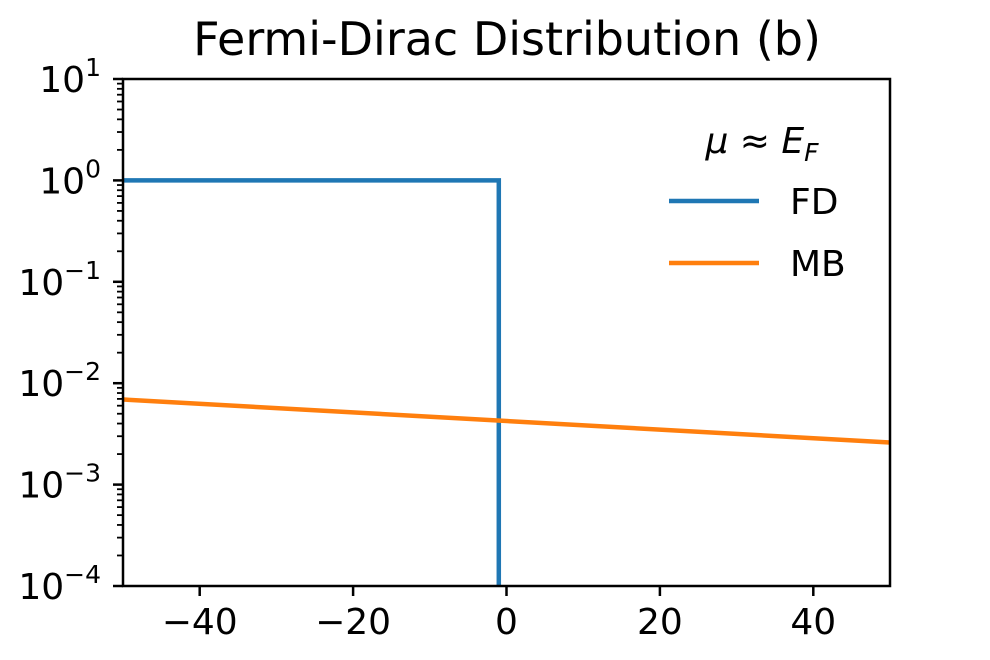  I want to click on y-tick-exponent: −1, so click(82, 270).